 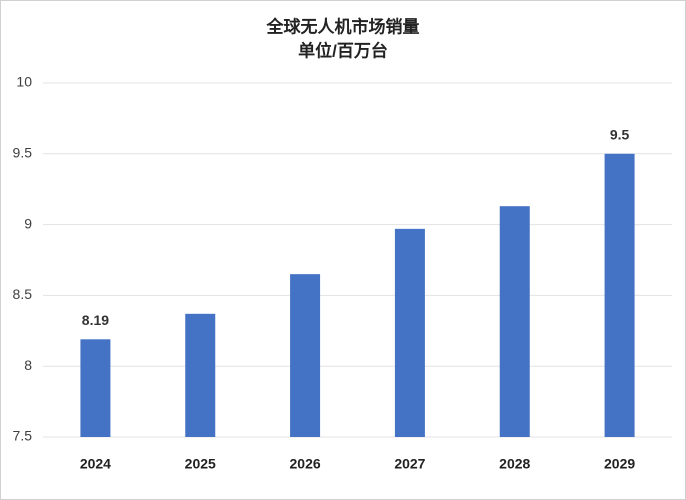 I want to click on y-tick-label: 8.5, so click(x=23, y=294).